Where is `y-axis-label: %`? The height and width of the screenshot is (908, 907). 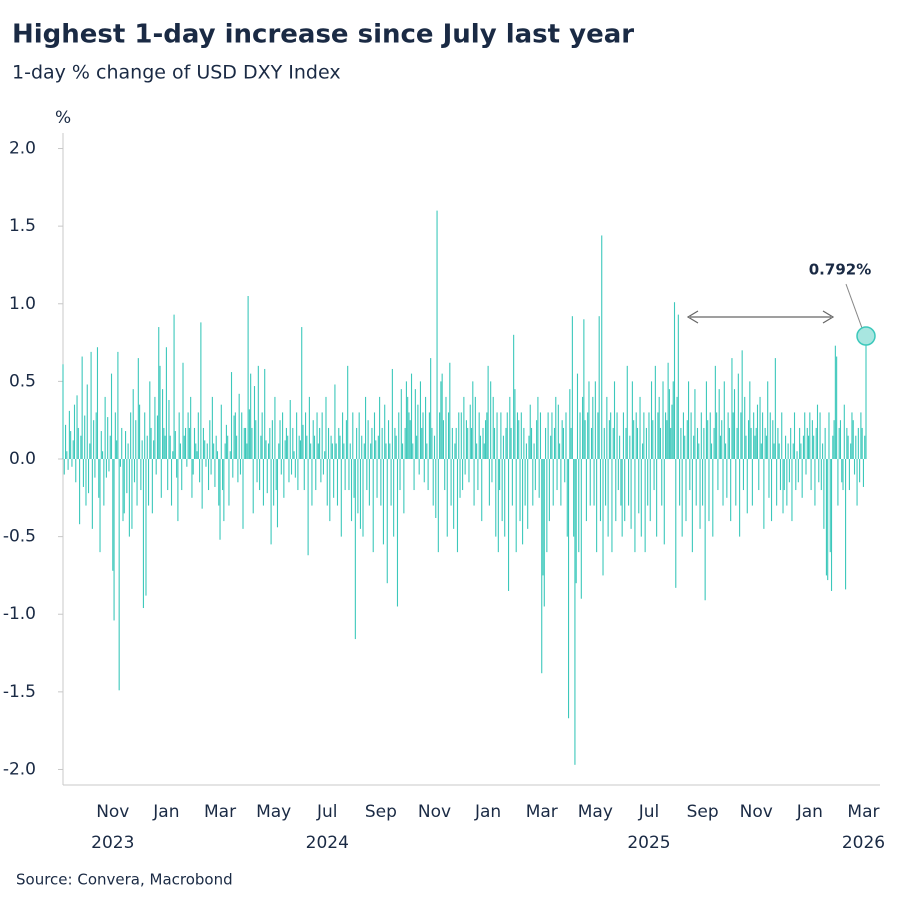
y-axis-label: % is located at coordinates (63, 118).